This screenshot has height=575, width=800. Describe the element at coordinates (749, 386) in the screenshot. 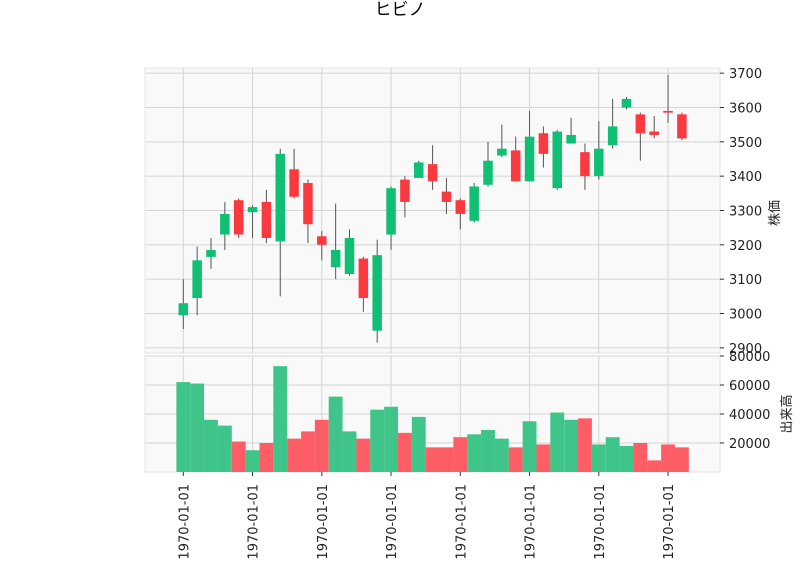

I see `volume-tick-label: 60000` at that location.